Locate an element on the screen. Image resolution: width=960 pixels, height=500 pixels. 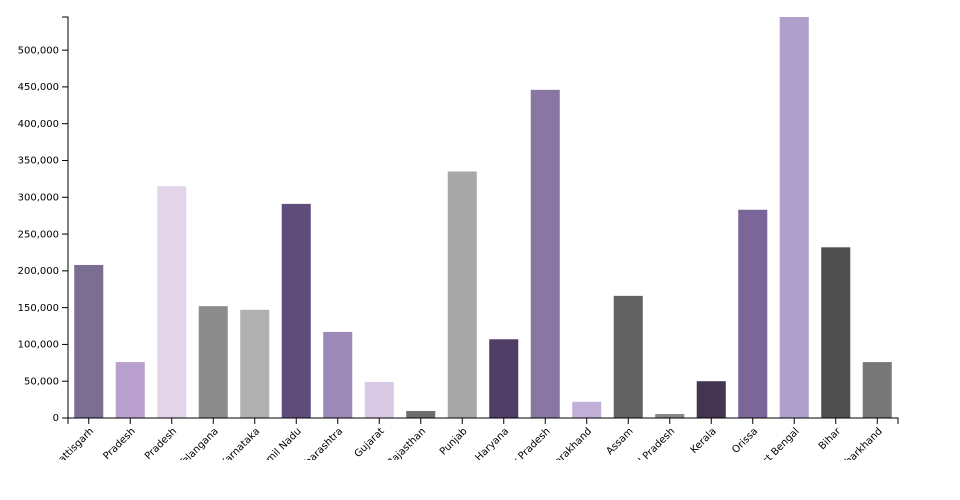
y-tick: 450,000 is located at coordinates (43, 87).